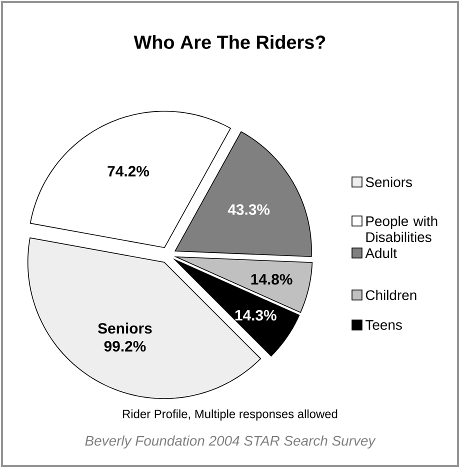 The width and height of the screenshot is (460, 468). Describe the element at coordinates (391, 295) in the screenshot. I see `legend-label: Children` at that location.